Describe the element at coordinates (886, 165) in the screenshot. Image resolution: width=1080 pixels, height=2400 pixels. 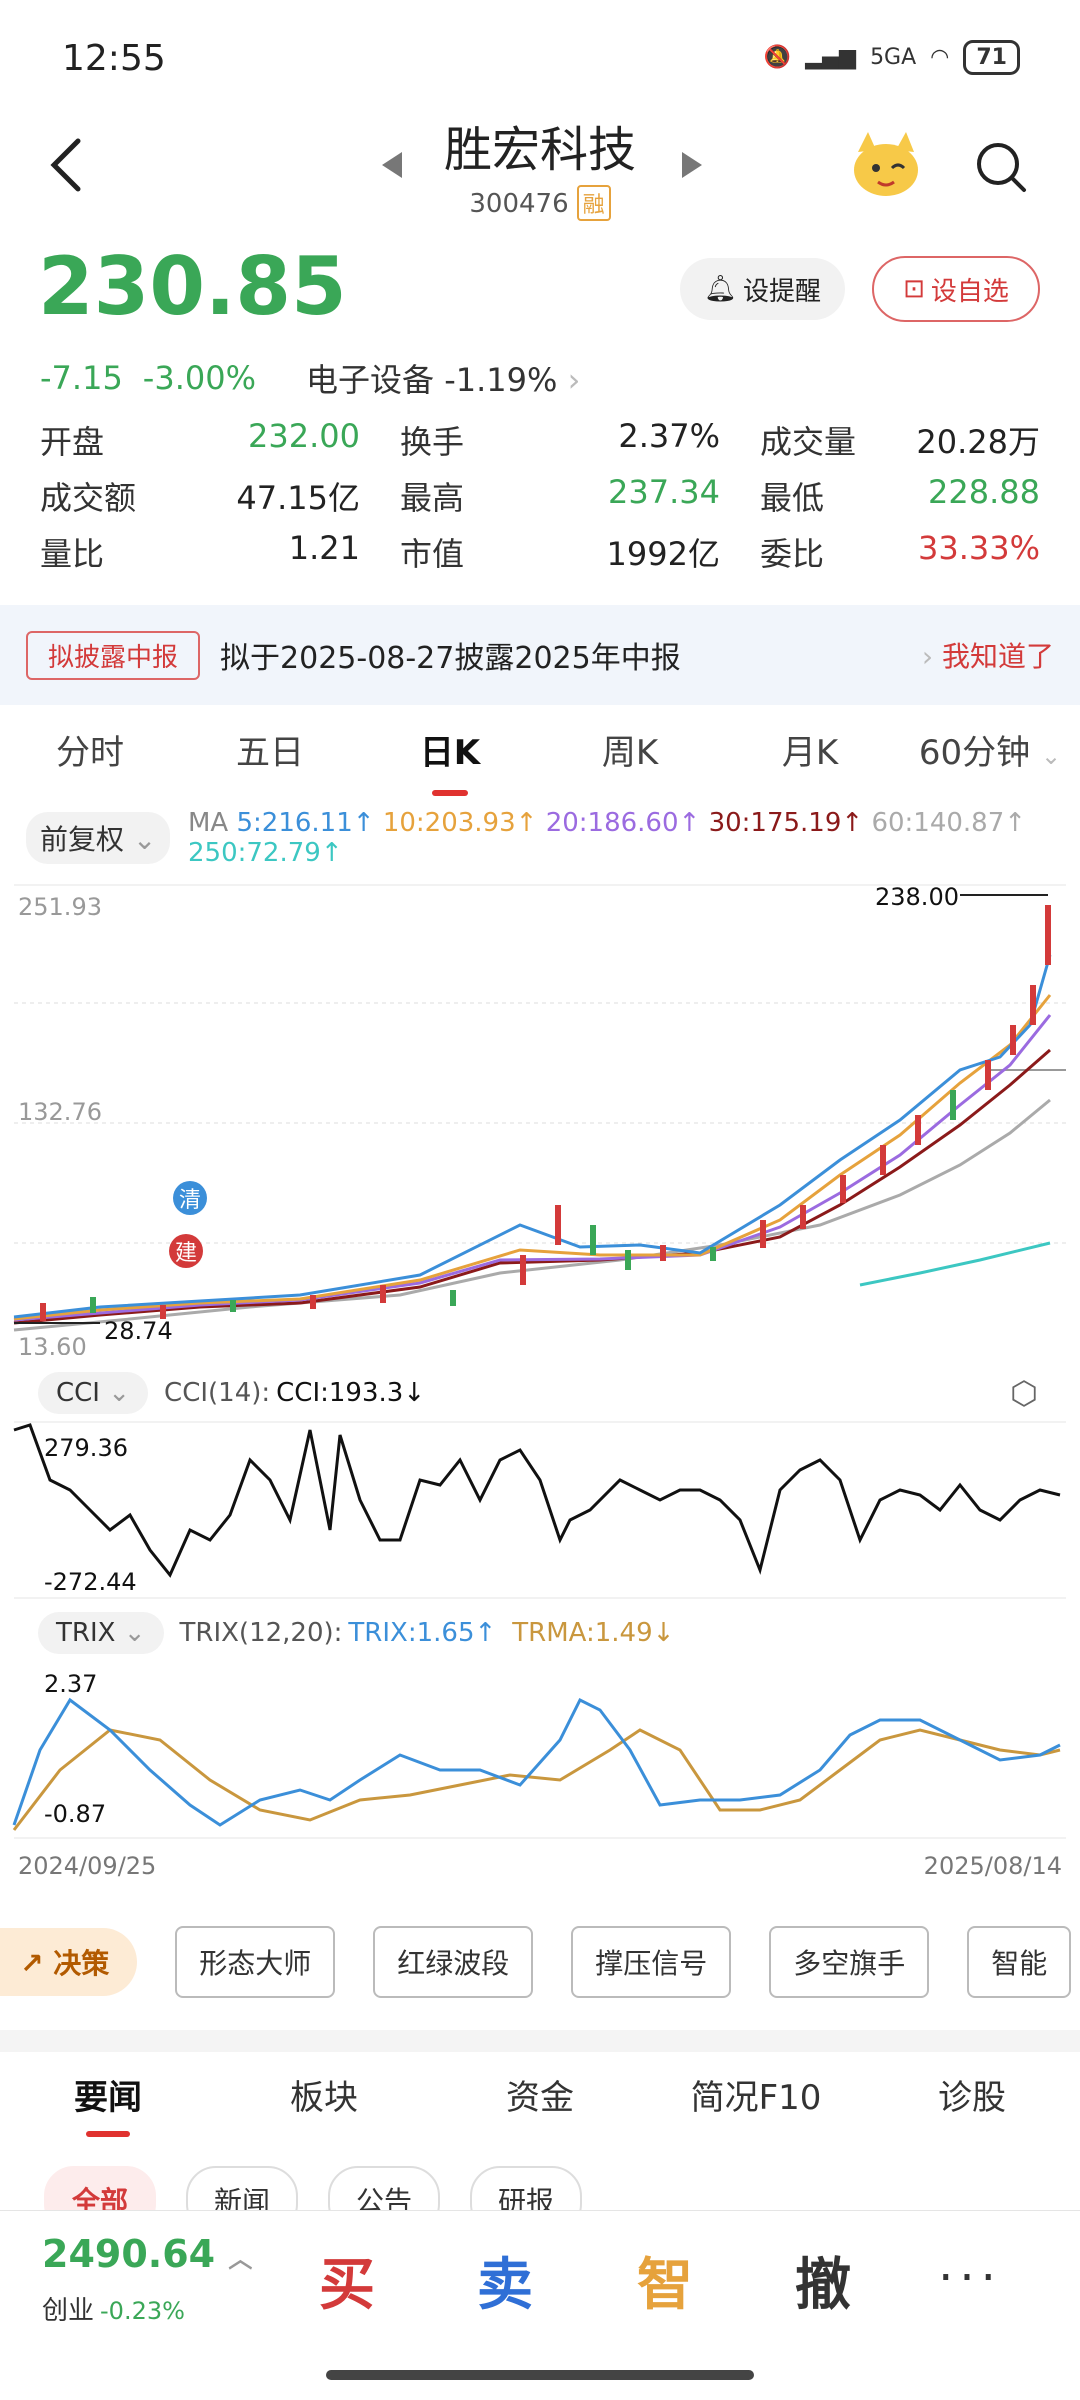
I see `mascot-icon` at that location.